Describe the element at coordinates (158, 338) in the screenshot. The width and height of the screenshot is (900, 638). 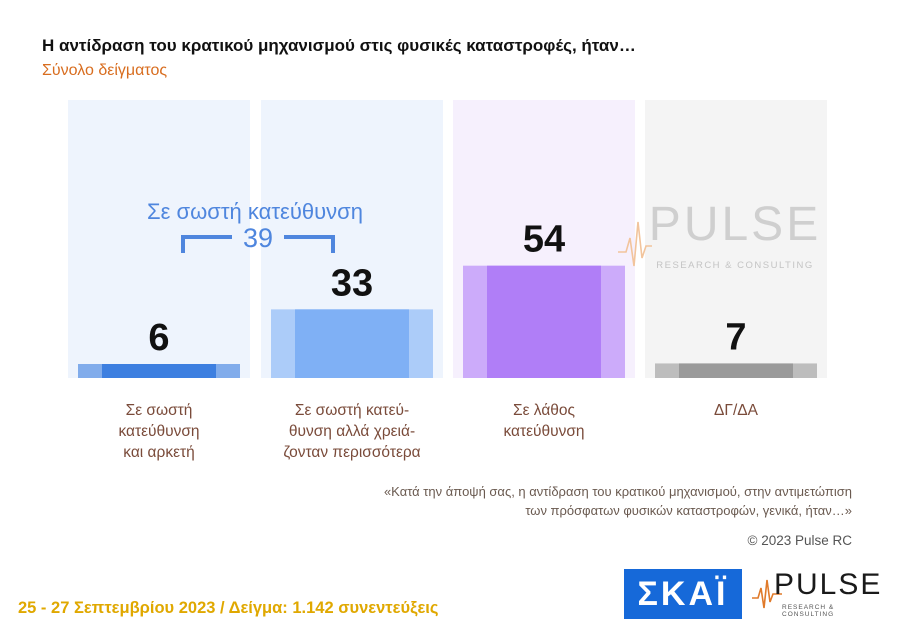
I see `data-label-1: 6` at that location.